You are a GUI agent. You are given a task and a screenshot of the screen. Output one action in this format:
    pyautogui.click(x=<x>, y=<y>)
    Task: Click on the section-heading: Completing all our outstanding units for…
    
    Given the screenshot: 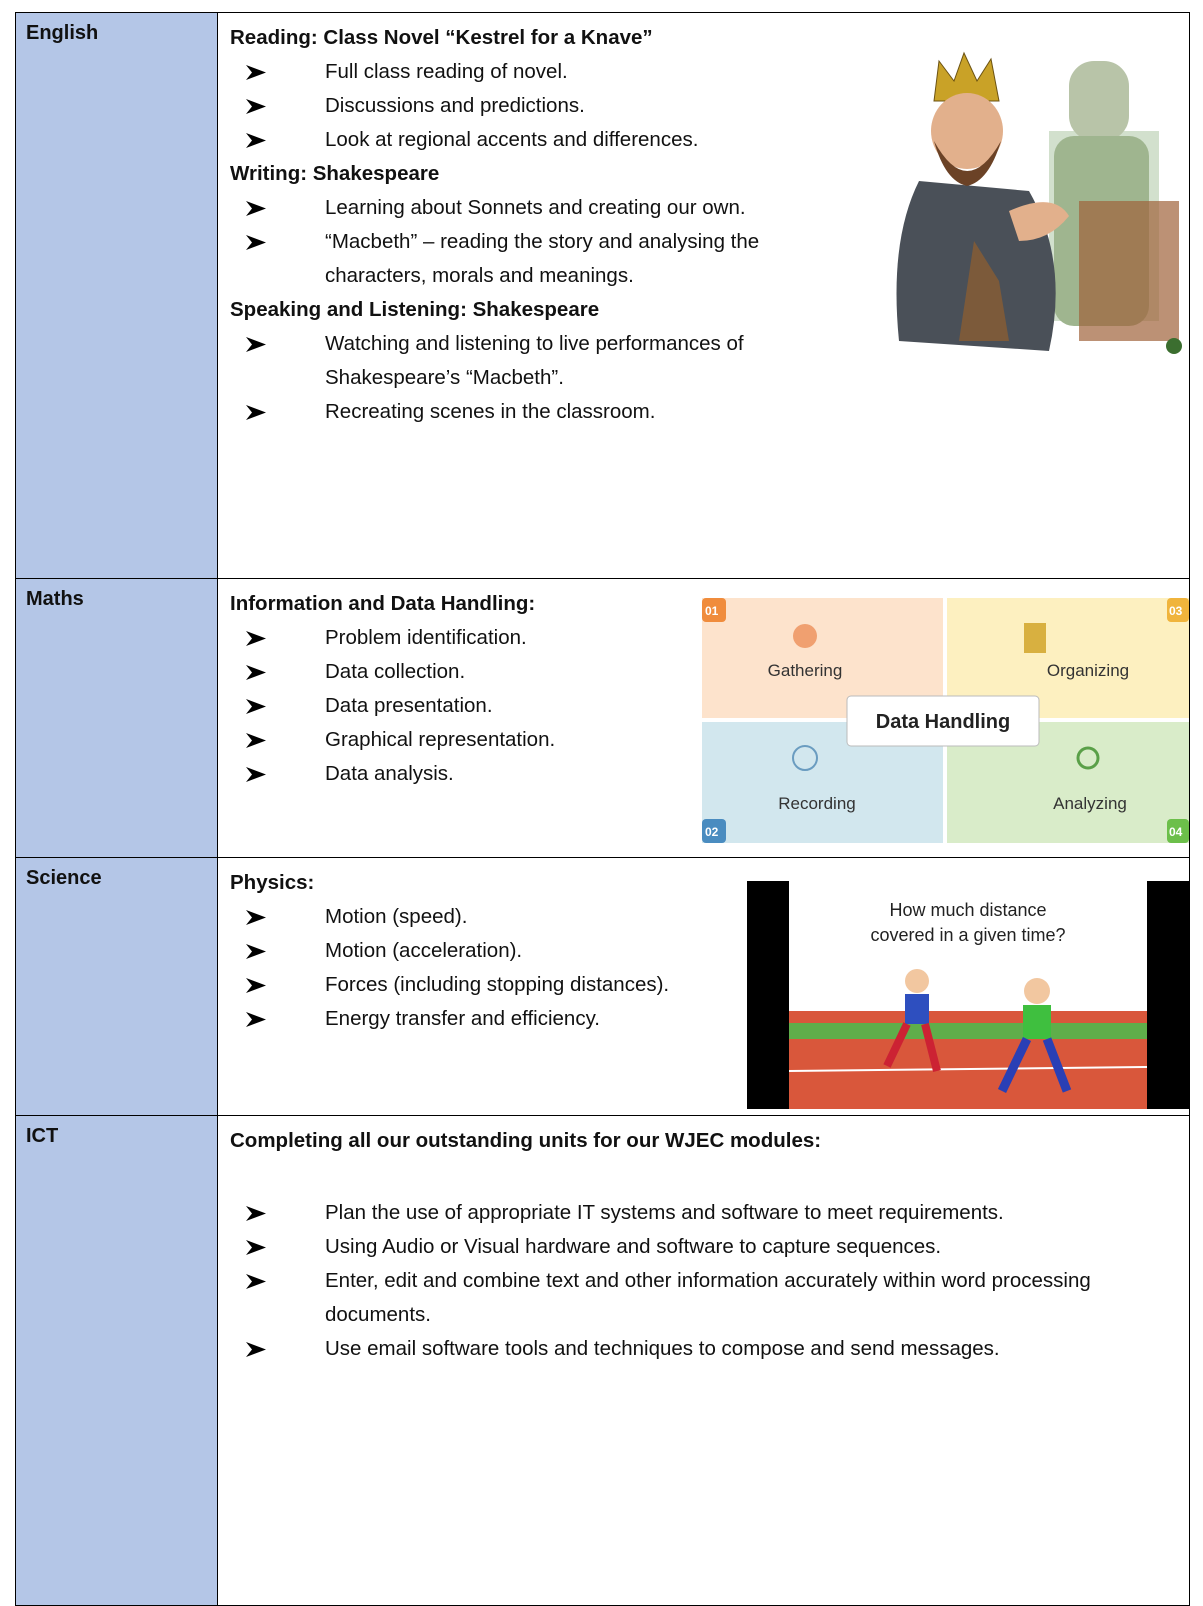 What is the action you would take?
    pyautogui.click(x=526, y=1140)
    